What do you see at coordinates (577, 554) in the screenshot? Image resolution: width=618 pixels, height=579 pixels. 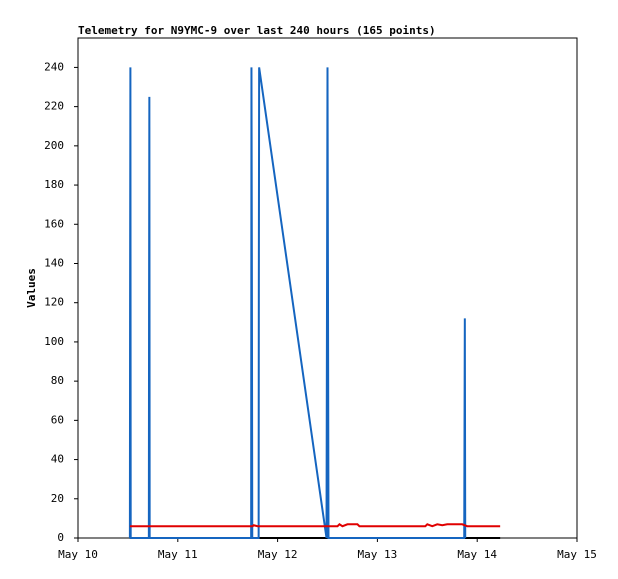 I see `x-tick-label: May 15` at bounding box center [577, 554].